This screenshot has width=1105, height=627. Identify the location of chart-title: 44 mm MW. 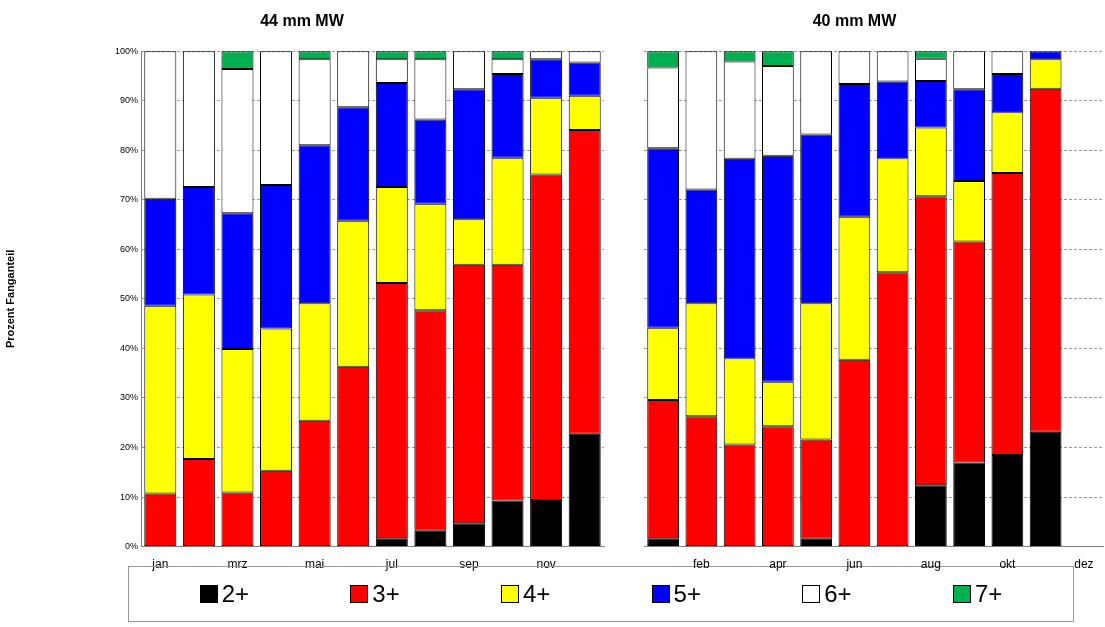
(302, 21).